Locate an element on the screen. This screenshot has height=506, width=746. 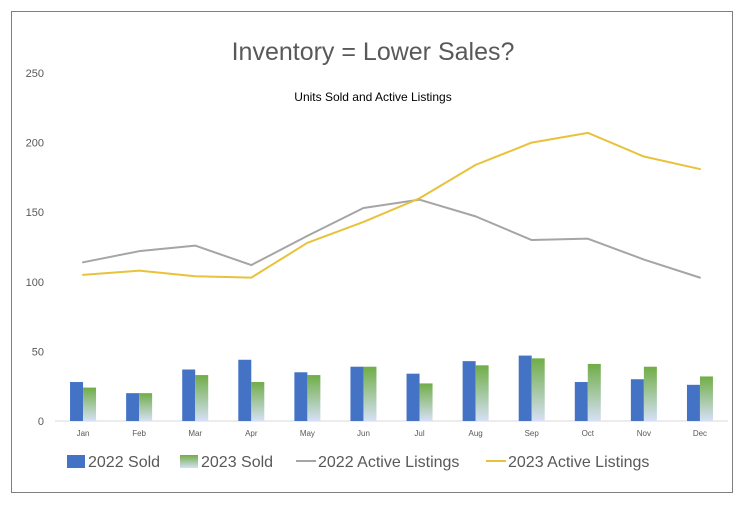
legend-2023-sold-swatch is located at coordinates (189, 461).